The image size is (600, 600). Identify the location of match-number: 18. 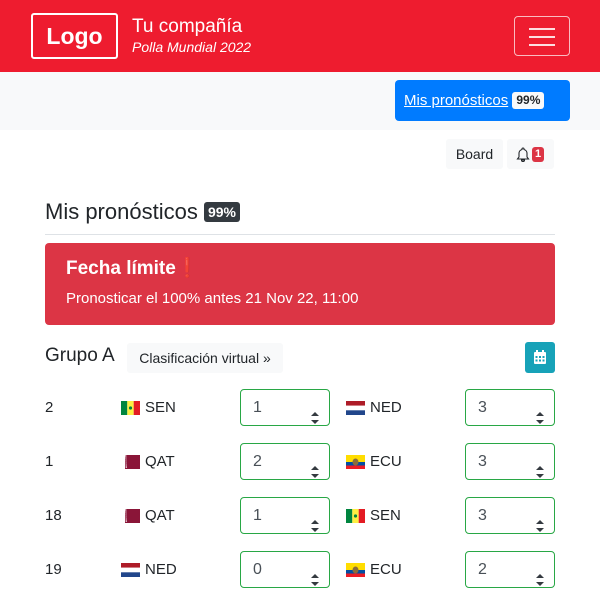
(53, 515).